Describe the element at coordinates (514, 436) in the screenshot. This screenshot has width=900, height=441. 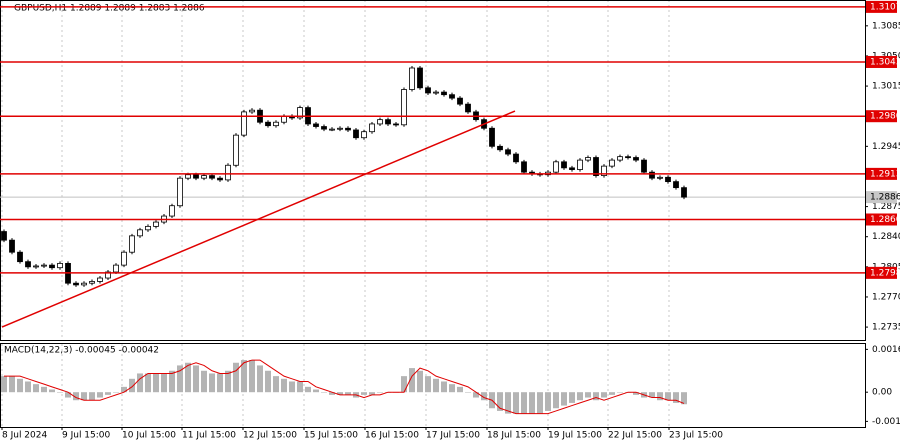
I see `x-tick-label: 18 Jul 15:00` at that location.